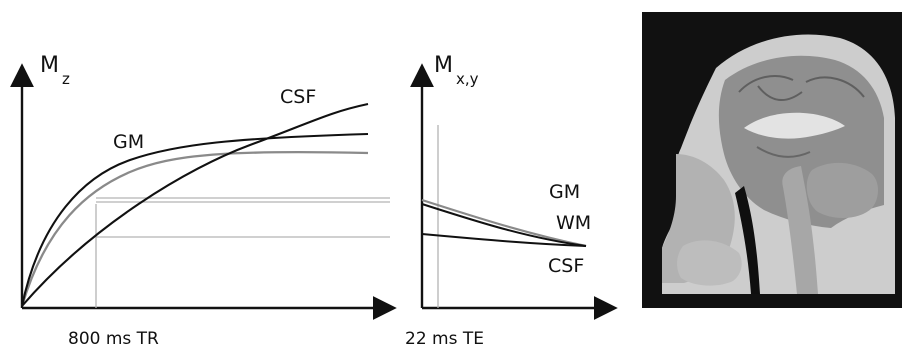 The width and height of the screenshot is (906, 353). What do you see at coordinates (298, 97) in the screenshot?
I see `panel-a-csf-label: CSF` at bounding box center [298, 97].